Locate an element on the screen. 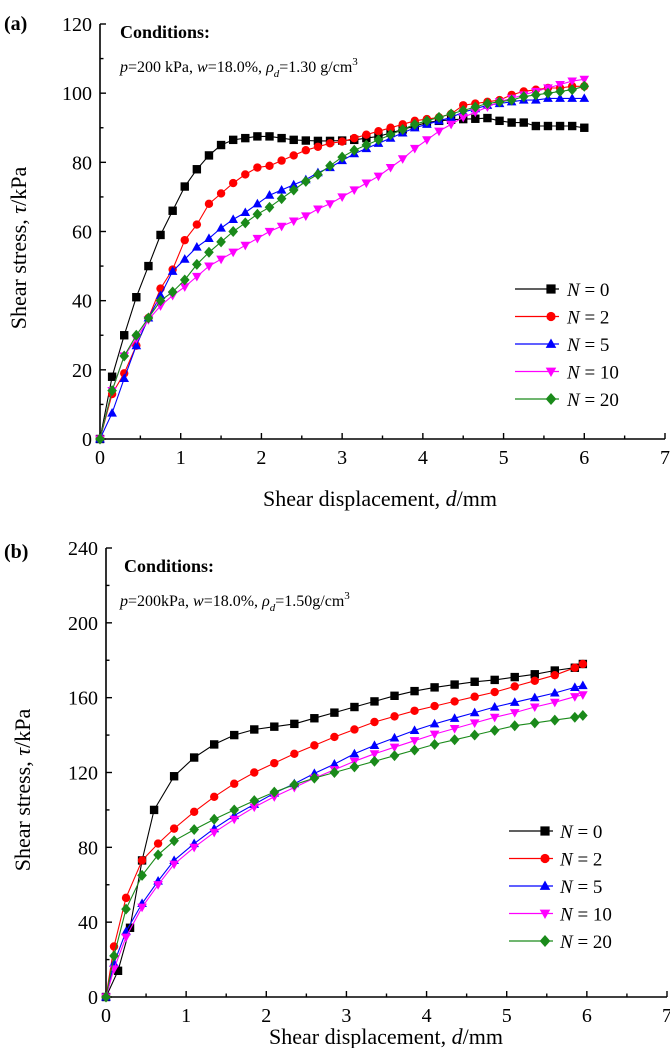  legend-label: N = 20 is located at coordinates (585, 942).